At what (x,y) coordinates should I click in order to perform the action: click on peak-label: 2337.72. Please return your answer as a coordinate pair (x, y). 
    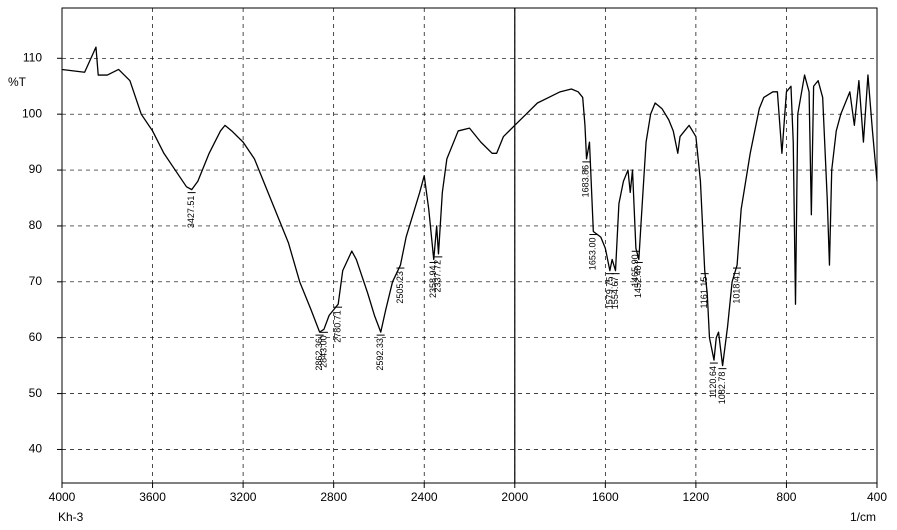
    Looking at the image, I should click on (438, 276).